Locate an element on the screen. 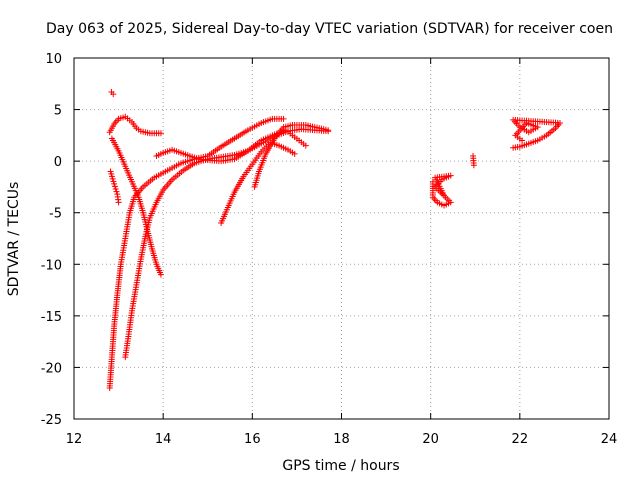 This screenshot has height=480, width=640. data-series-track-j is located at coordinates (441, 190).